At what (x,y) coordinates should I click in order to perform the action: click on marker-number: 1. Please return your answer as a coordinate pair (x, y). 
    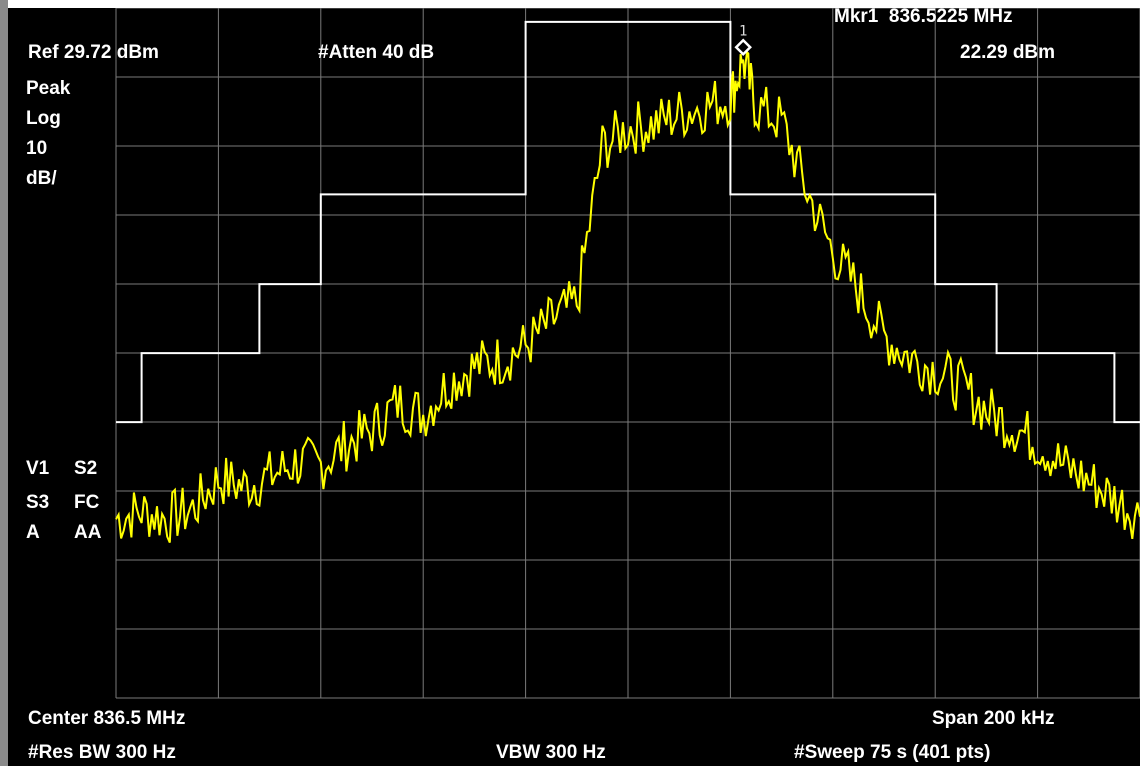
    Looking at the image, I should click on (743, 31).